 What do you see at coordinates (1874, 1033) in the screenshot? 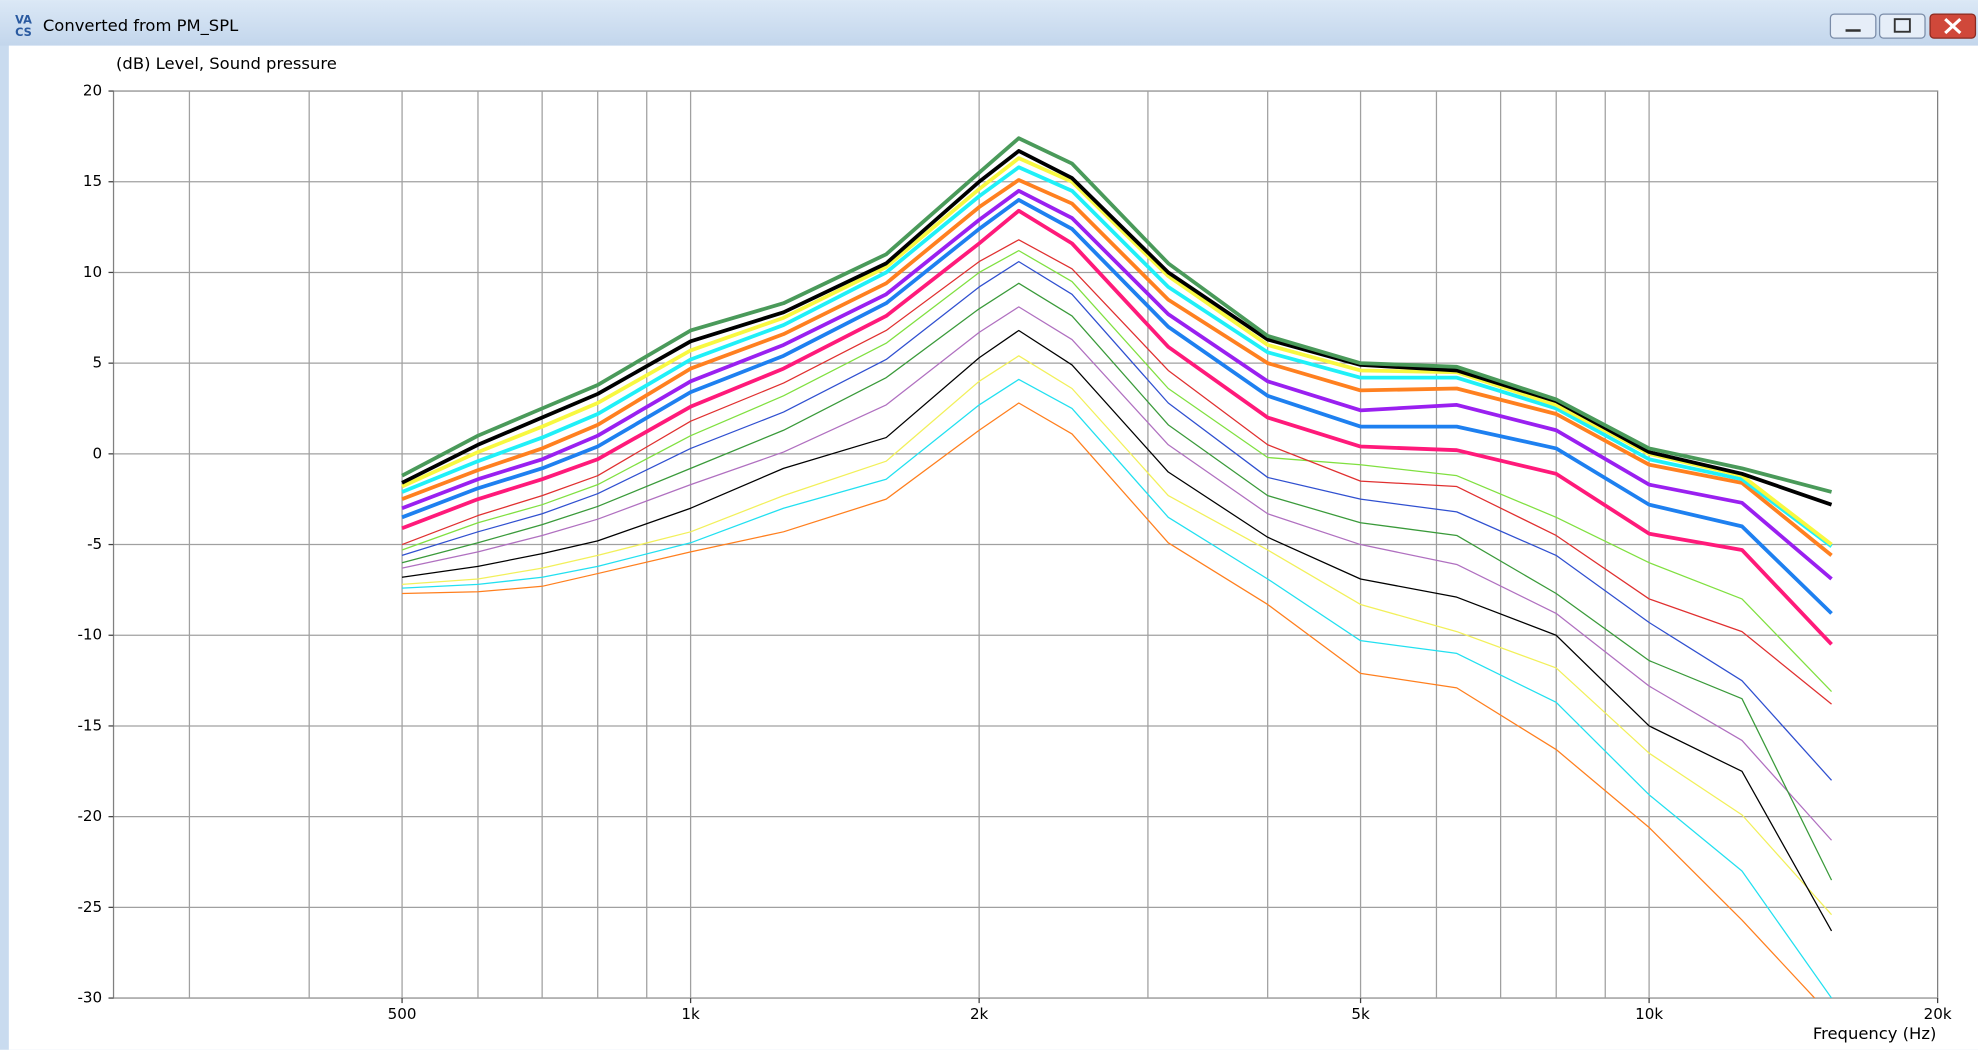
I see `x-axis-title: Frequency (Hz)` at bounding box center [1874, 1033].